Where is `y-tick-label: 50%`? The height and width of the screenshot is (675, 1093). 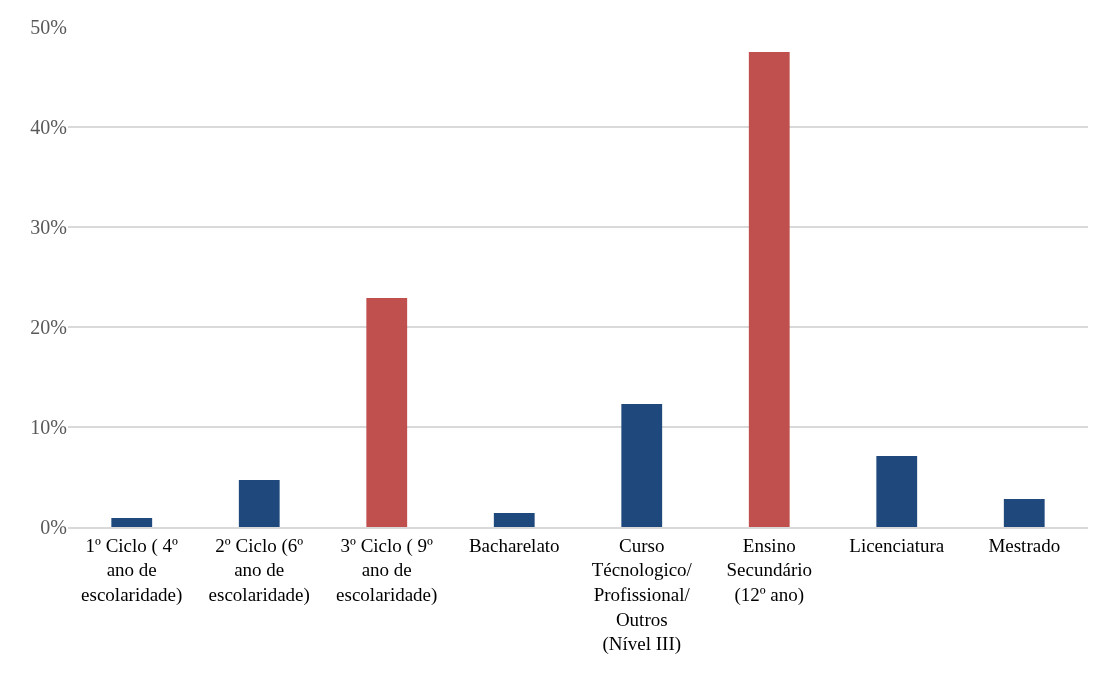 y-tick-label: 50% is located at coordinates (48, 27).